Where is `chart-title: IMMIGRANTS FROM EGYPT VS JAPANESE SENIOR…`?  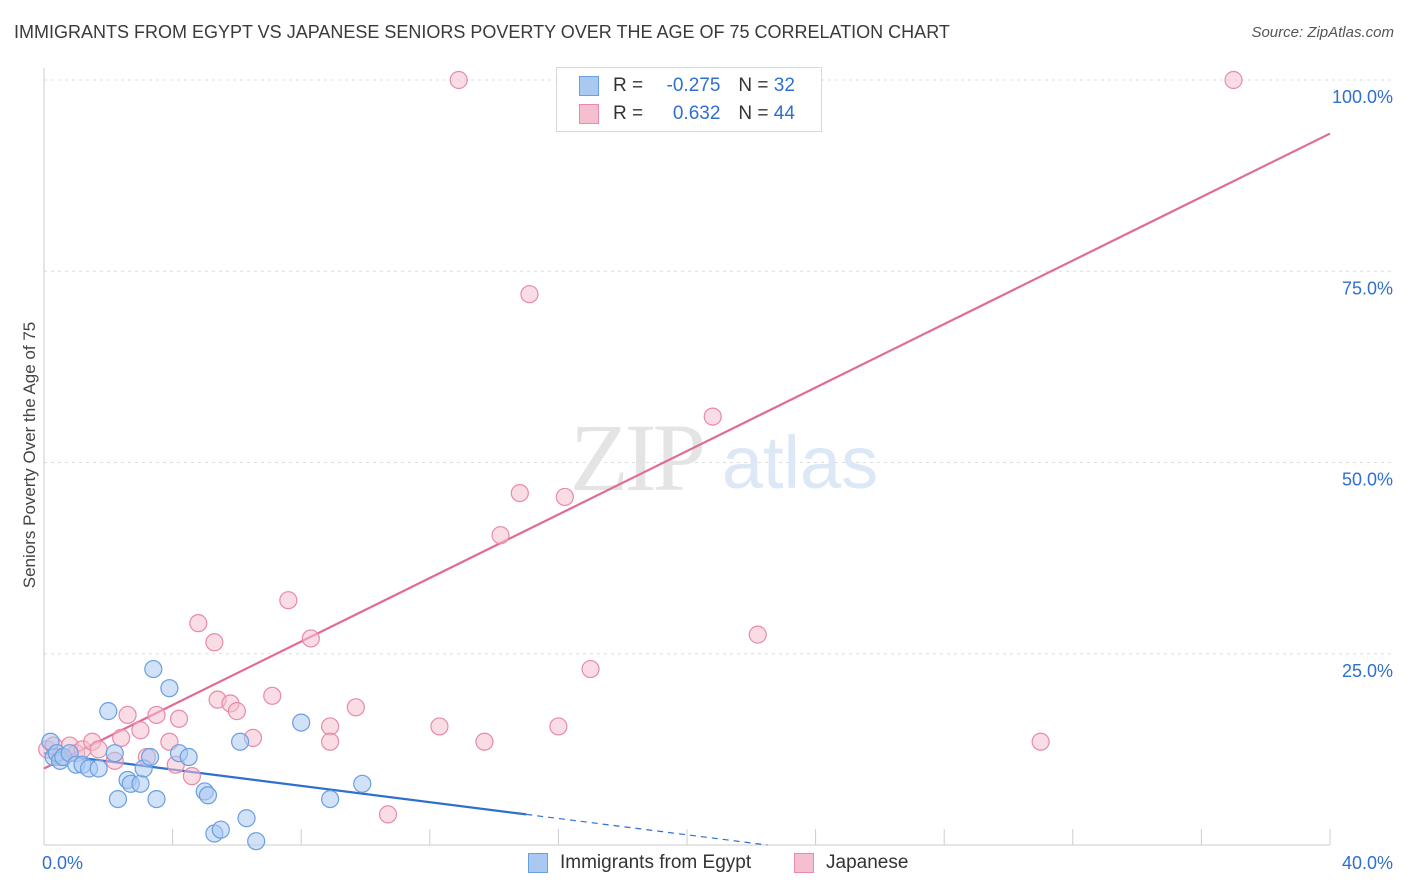 chart-title: IMMIGRANTS FROM EGYPT VS JAPANESE SENIOR… is located at coordinates (482, 32).